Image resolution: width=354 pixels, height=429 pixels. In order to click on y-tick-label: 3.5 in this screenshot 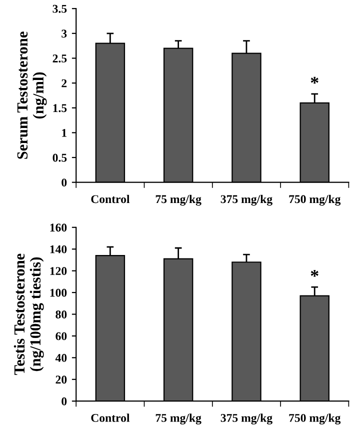, I will do `click(59, 8)`.